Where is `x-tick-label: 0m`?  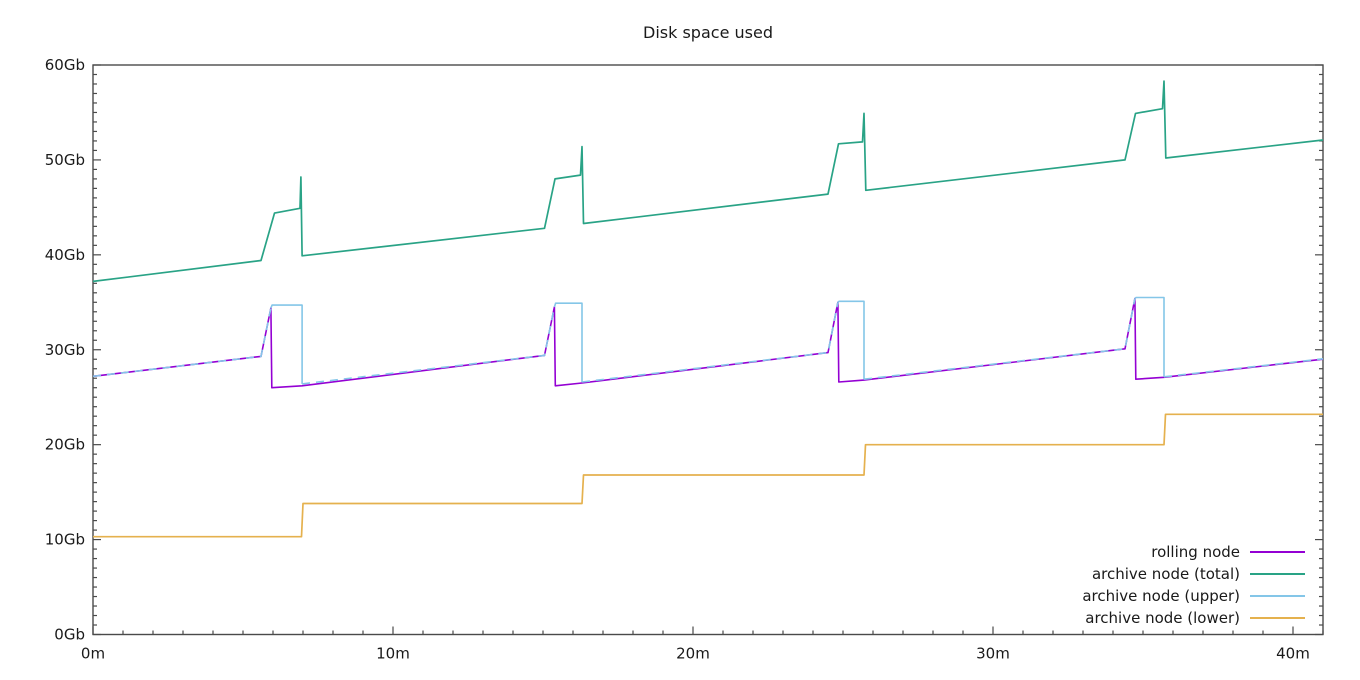
x-tick-label: 0m is located at coordinates (93, 654).